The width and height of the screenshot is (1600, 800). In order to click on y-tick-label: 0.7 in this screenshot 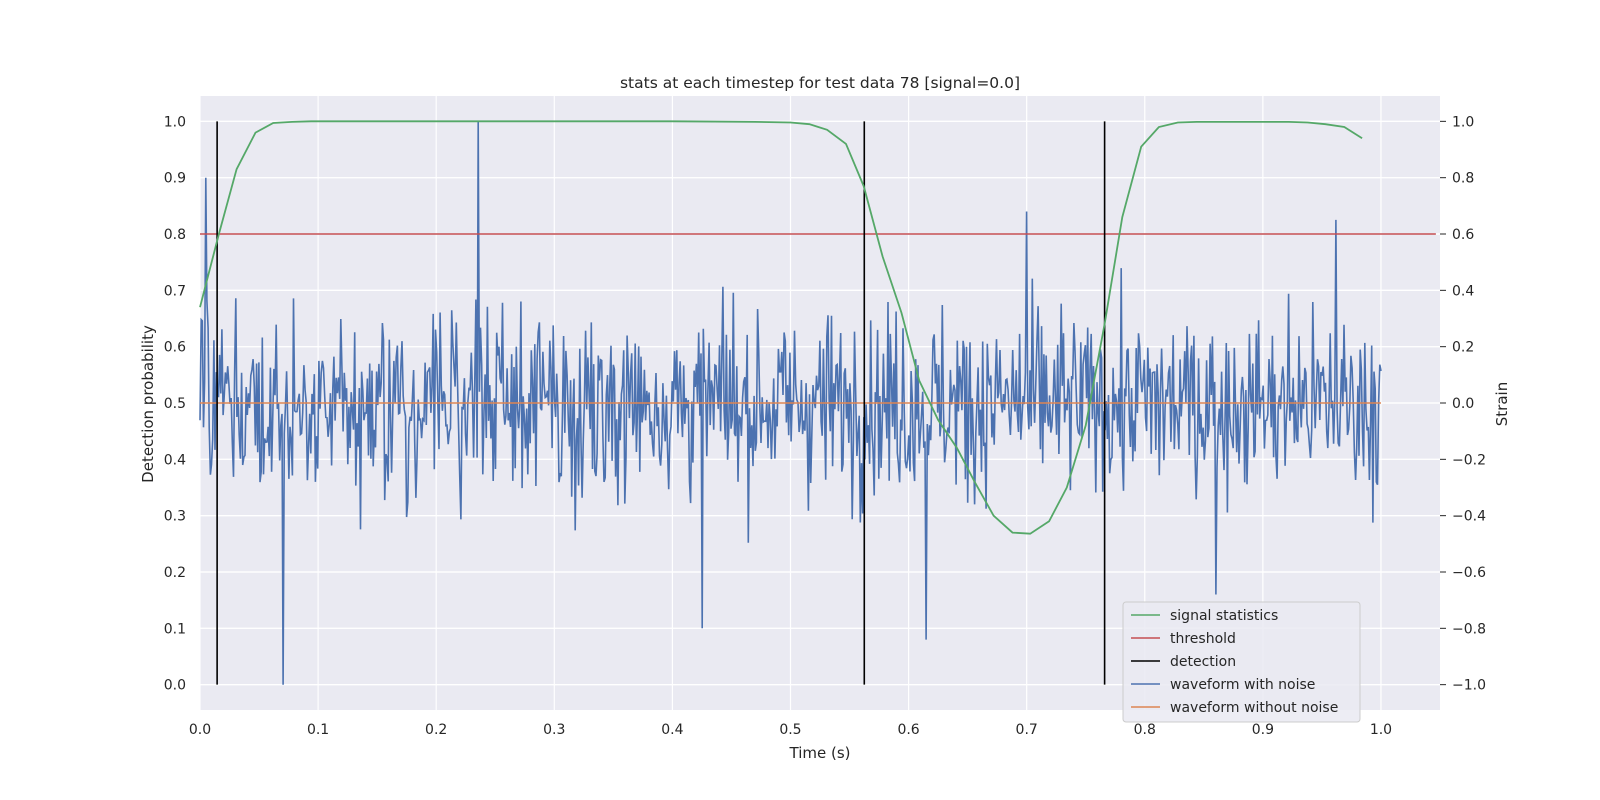, I will do `click(175, 291)`.